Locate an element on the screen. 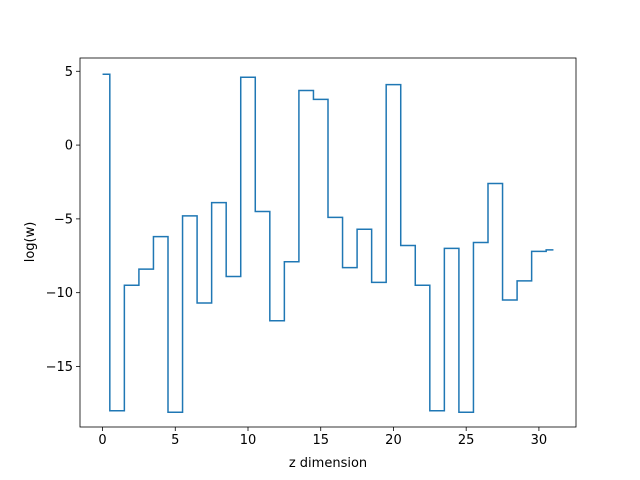  x-tick-label: 10 is located at coordinates (248, 440).